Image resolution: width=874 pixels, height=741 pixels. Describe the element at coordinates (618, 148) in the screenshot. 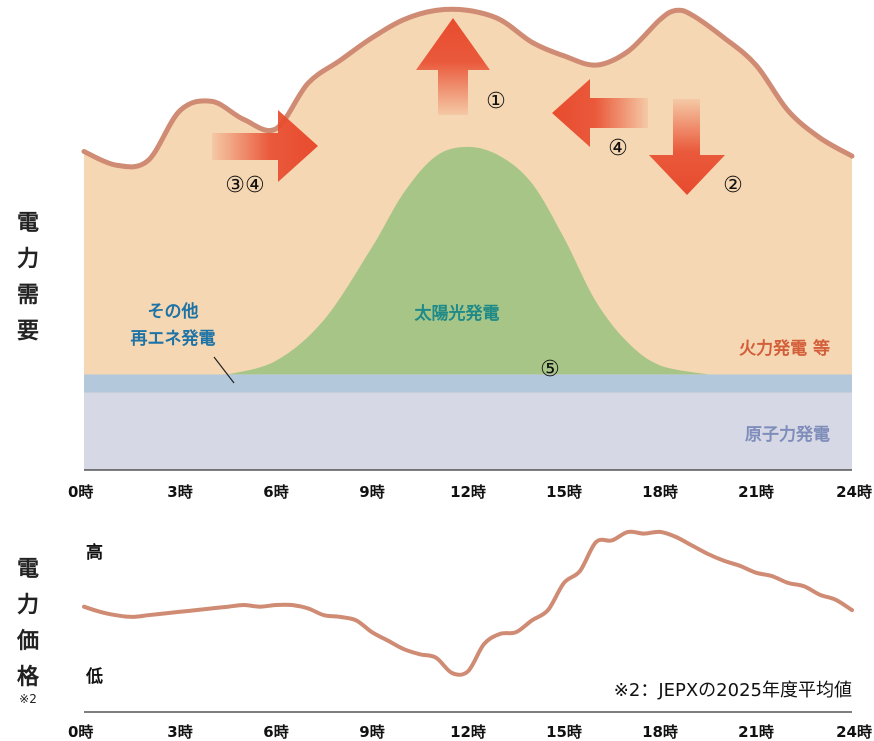

I see `marker-4: ④` at that location.